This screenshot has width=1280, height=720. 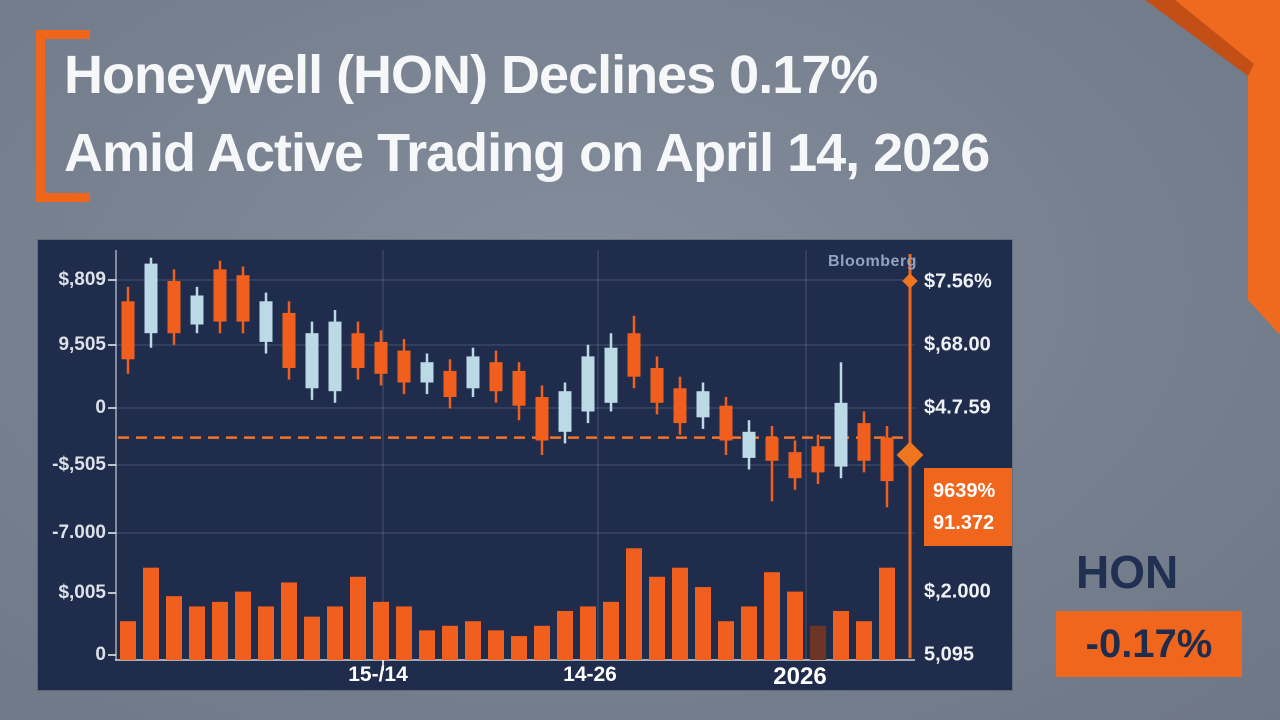 What do you see at coordinates (527, 153) in the screenshot?
I see `headline-line-2: Amid Active Trading on April 14, 2026` at bounding box center [527, 153].